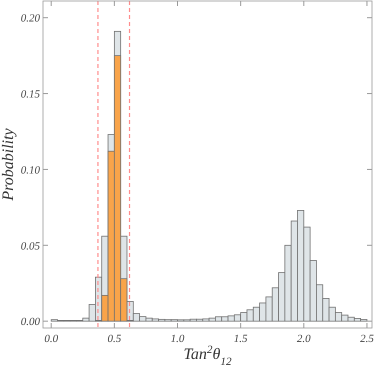 Image resolution: width=374 pixels, height=368 pixels. What do you see at coordinates (207, 356) in the screenshot?
I see `x-axis-title: Tan$^{2}$θ$_{12}$` at bounding box center [207, 356].